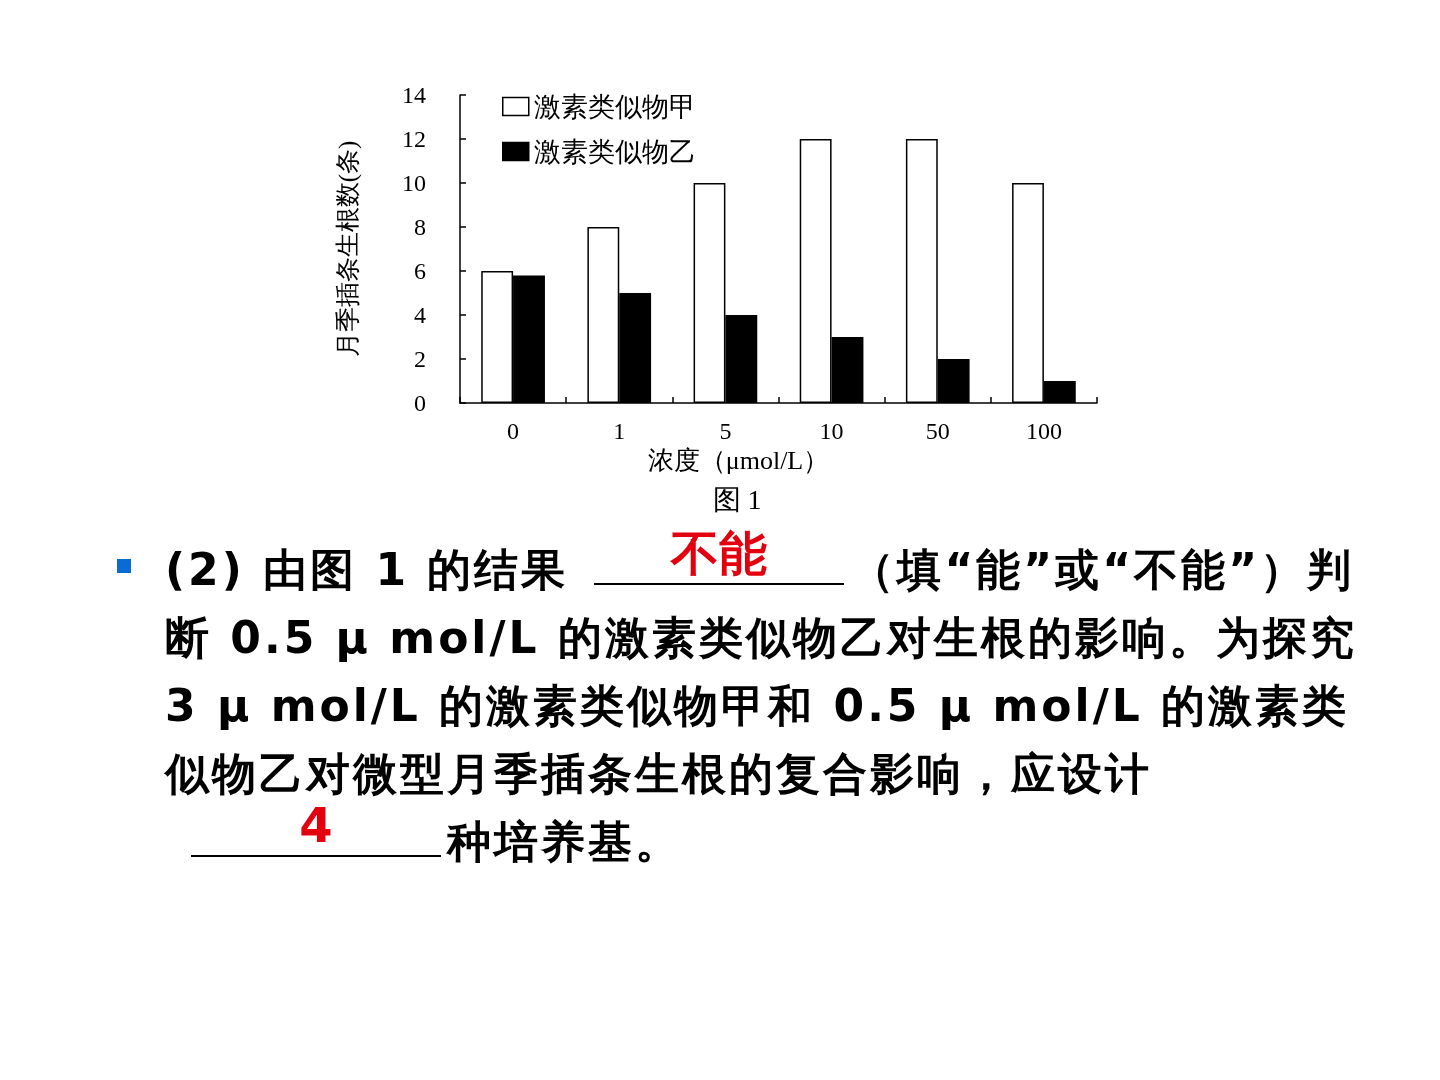  What do you see at coordinates (420, 271) in the screenshot?
I see `y-tick-label: 6` at bounding box center [420, 271].